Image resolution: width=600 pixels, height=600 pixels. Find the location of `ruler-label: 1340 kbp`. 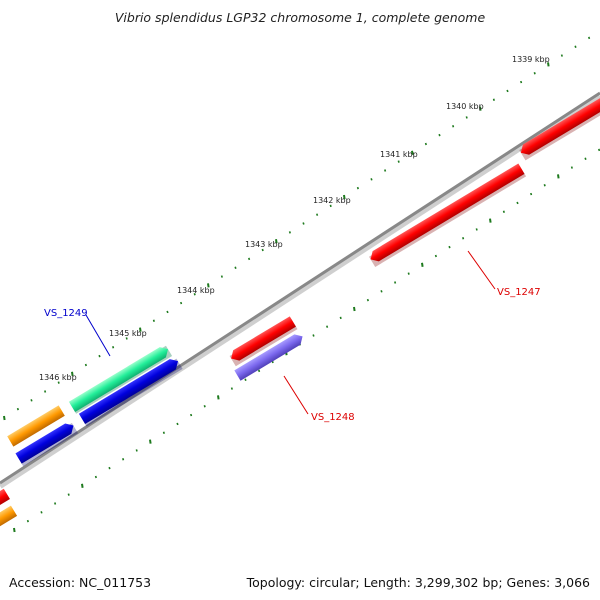

ruler-label: 1340 kbp is located at coordinates (465, 106).